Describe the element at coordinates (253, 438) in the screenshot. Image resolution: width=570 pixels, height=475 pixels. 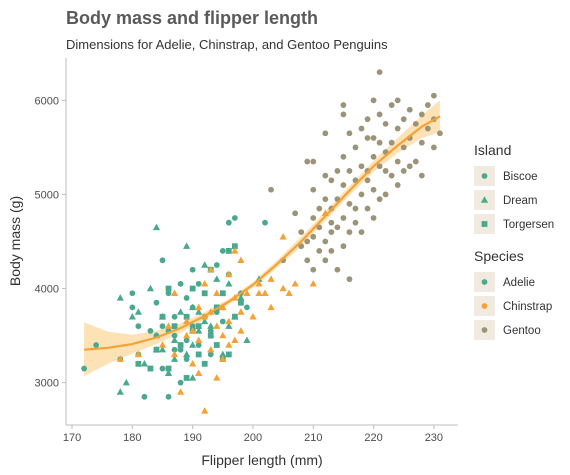
I see `x-tick-label: 200` at that location.